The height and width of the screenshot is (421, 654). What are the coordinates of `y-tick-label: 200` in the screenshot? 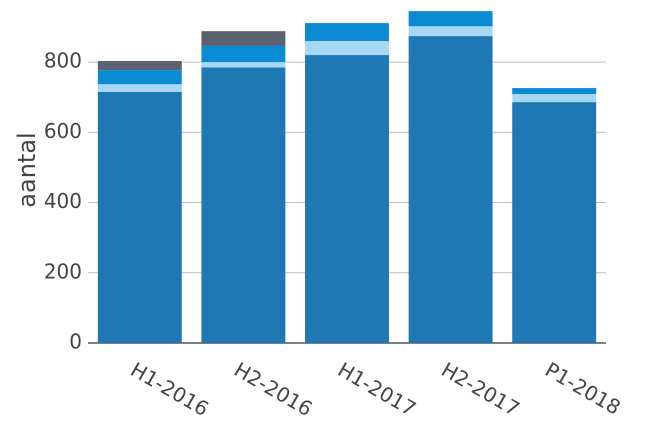 It's located at (63, 271).